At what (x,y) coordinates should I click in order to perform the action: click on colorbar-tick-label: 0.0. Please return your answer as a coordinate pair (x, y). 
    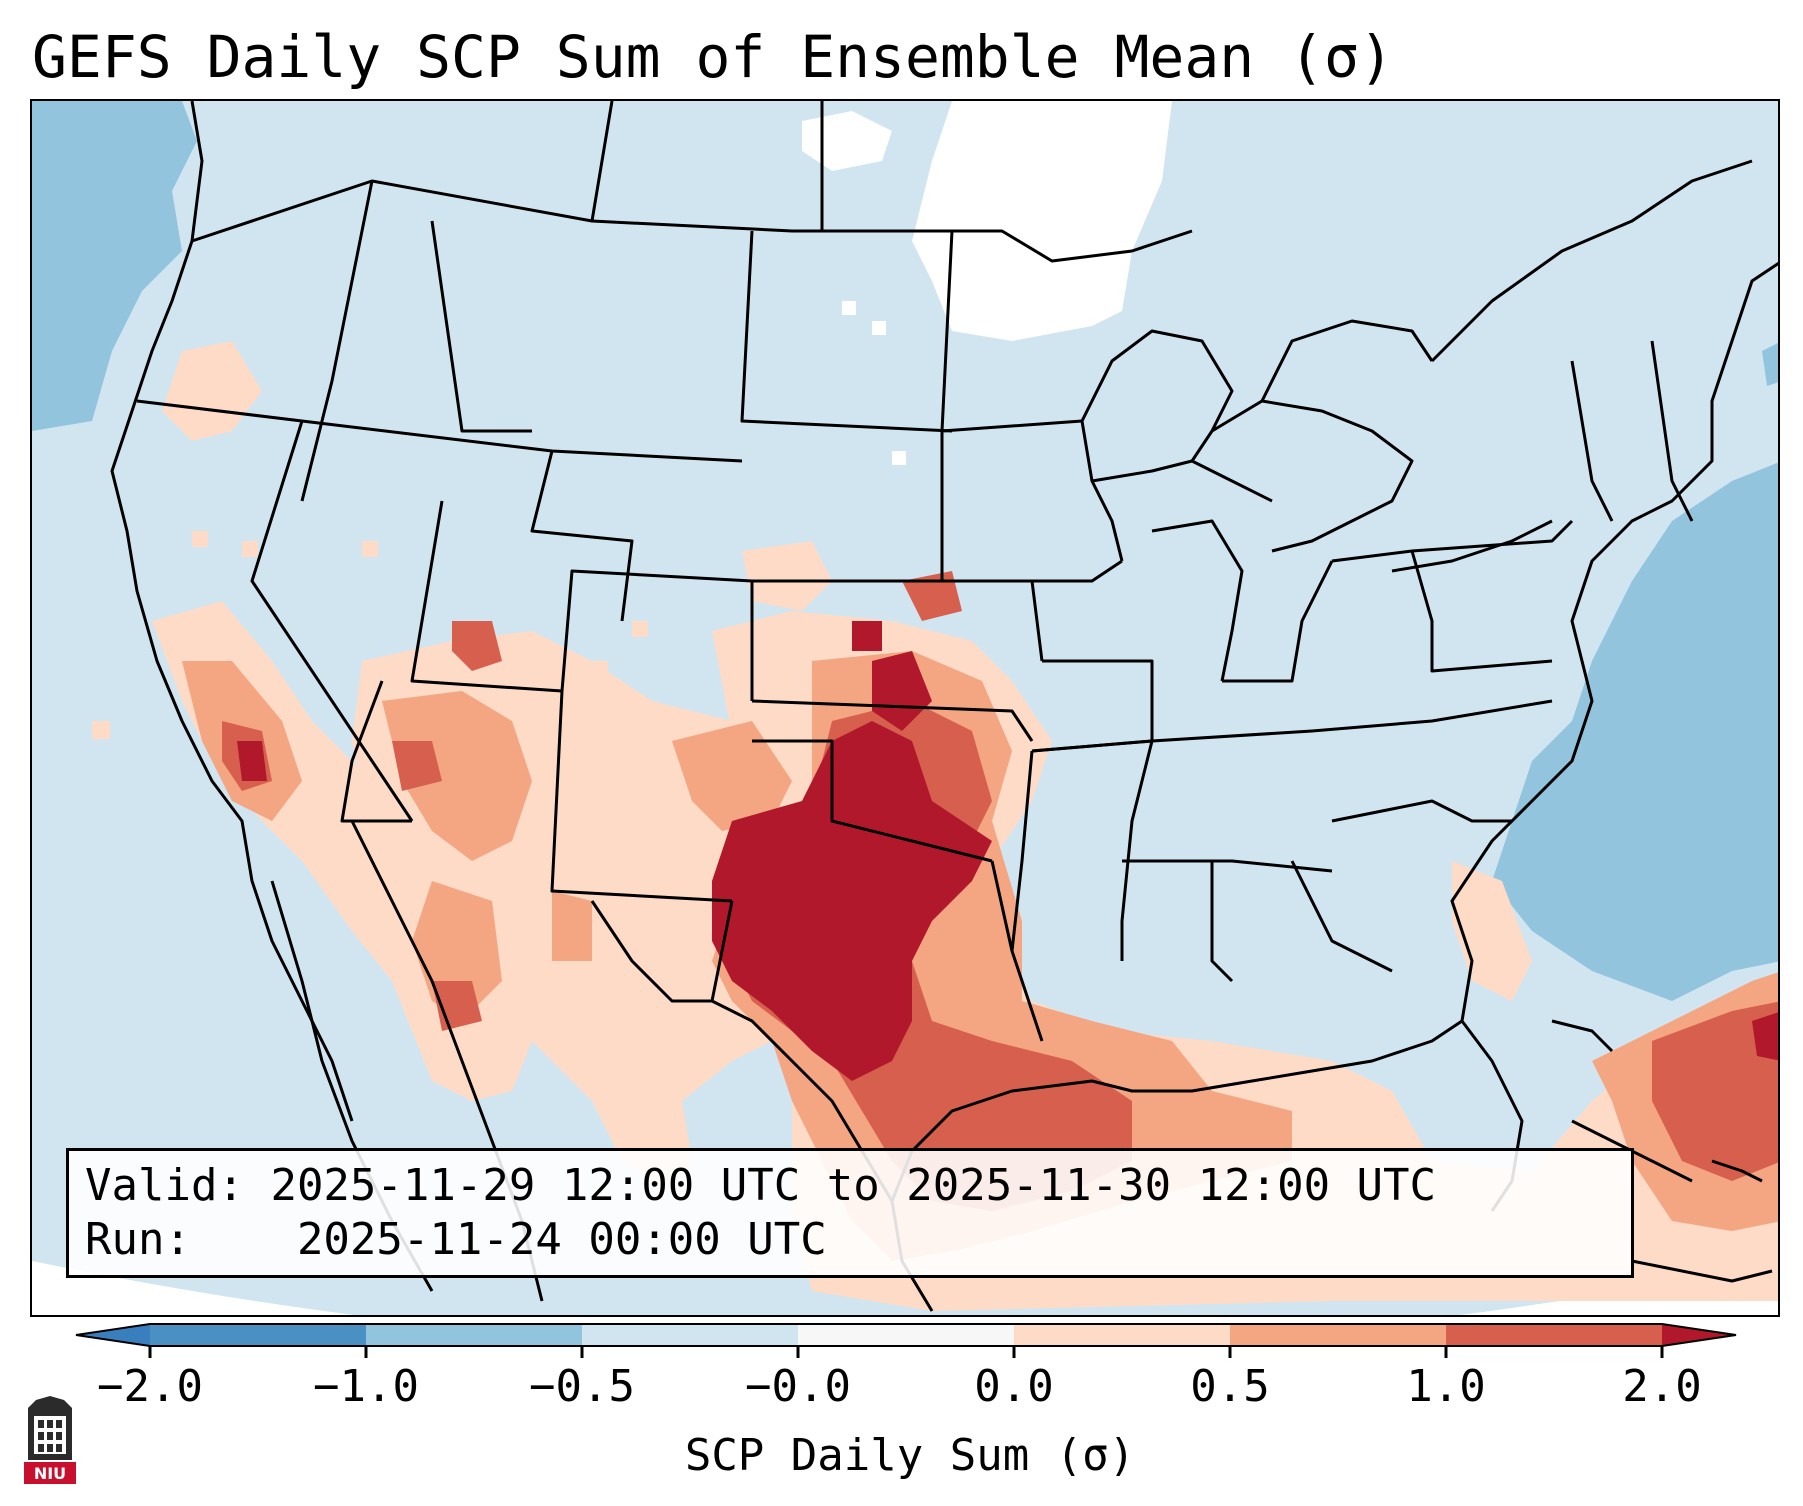
    Looking at the image, I should click on (1014, 1386).